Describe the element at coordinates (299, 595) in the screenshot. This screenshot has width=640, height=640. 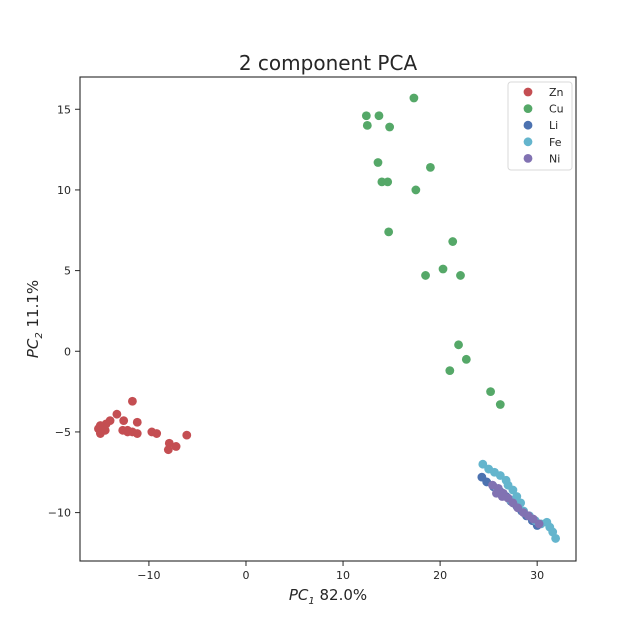
I see `x-axis-label-base: PC` at that location.